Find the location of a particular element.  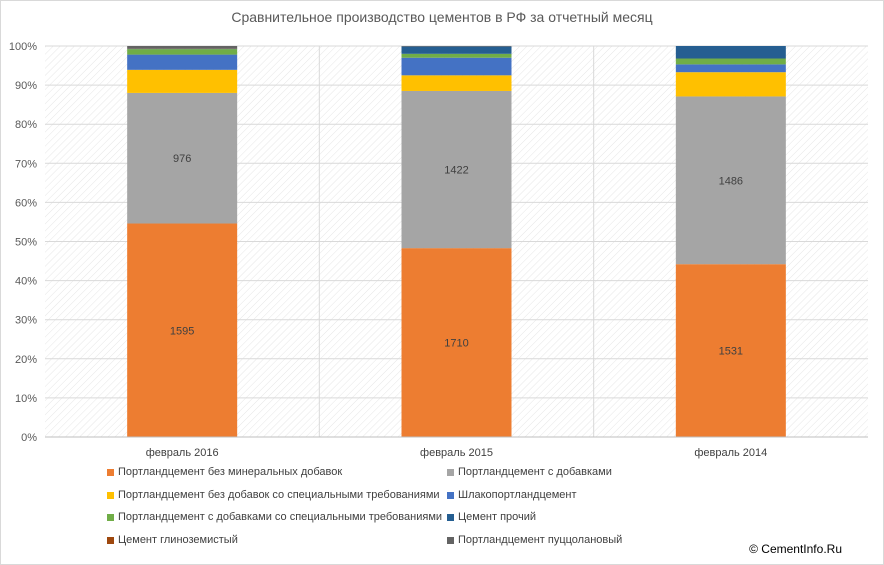

data-label: 1422 is located at coordinates (456, 171).